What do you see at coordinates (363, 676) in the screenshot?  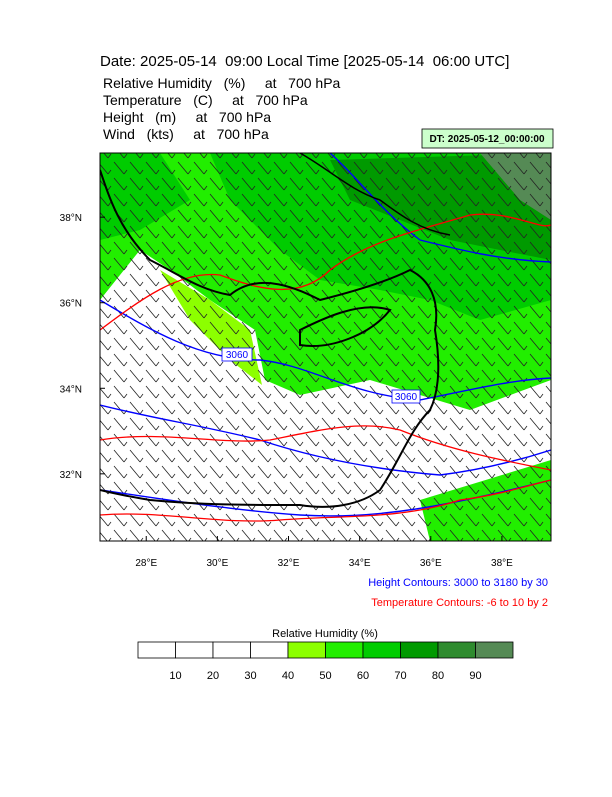 I see `colorbar-tick-label: 60` at bounding box center [363, 676].